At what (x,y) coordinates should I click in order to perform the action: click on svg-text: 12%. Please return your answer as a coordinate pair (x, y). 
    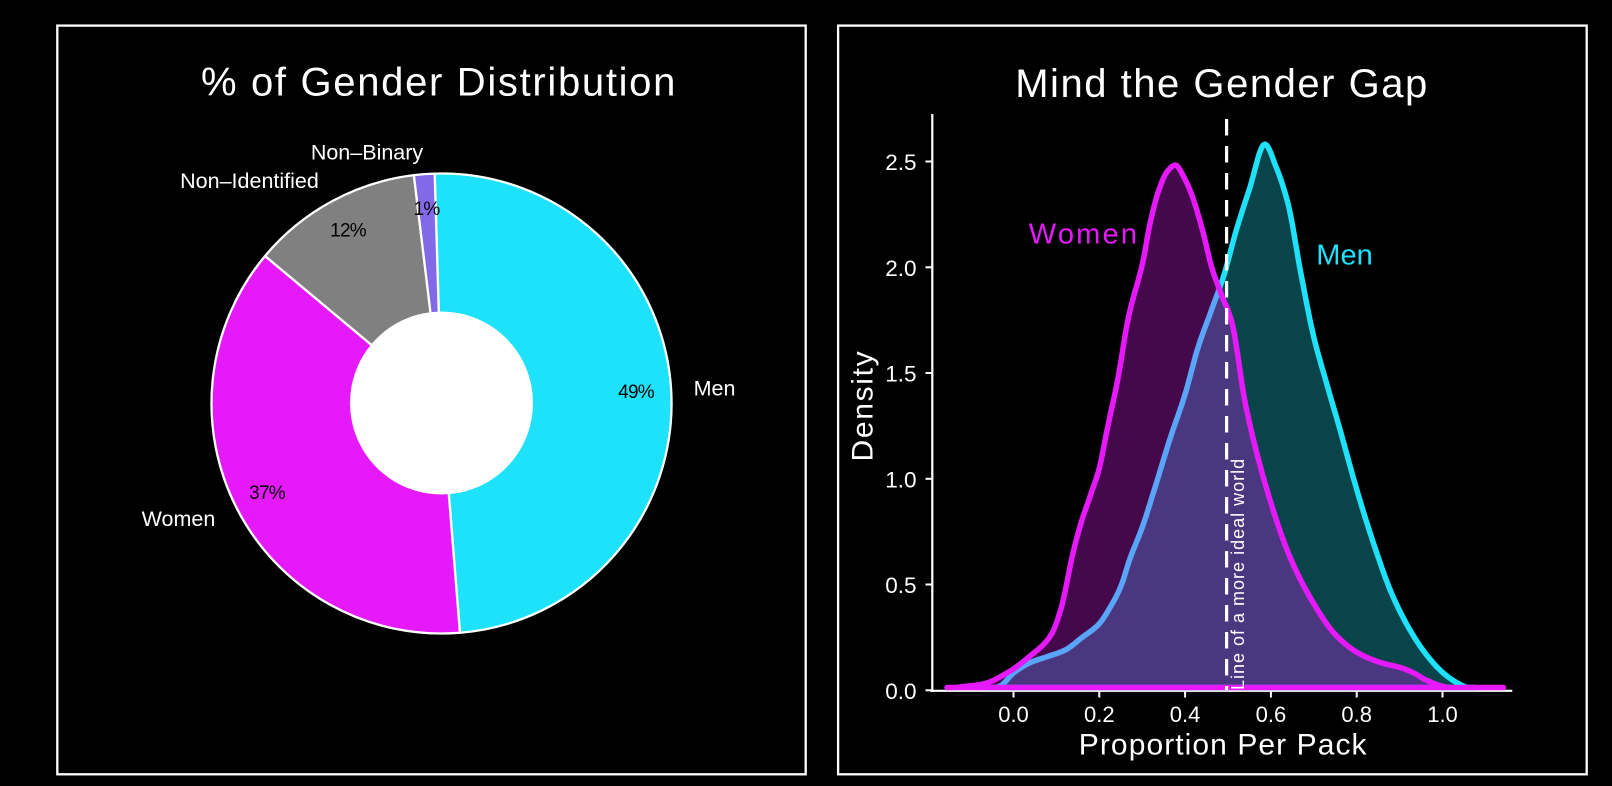
    Looking at the image, I should click on (348, 230).